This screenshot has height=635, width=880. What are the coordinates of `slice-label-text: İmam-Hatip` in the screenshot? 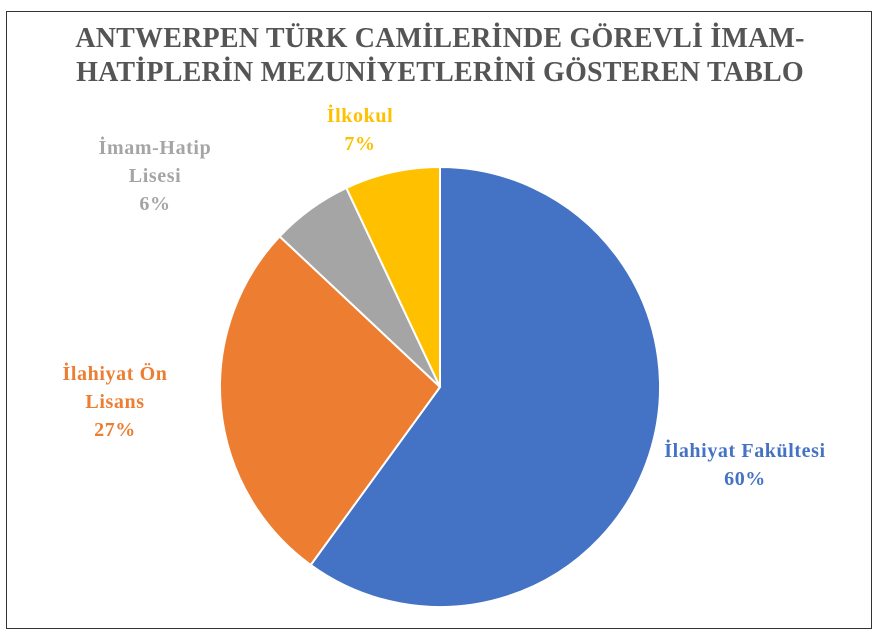 It's located at (155, 148).